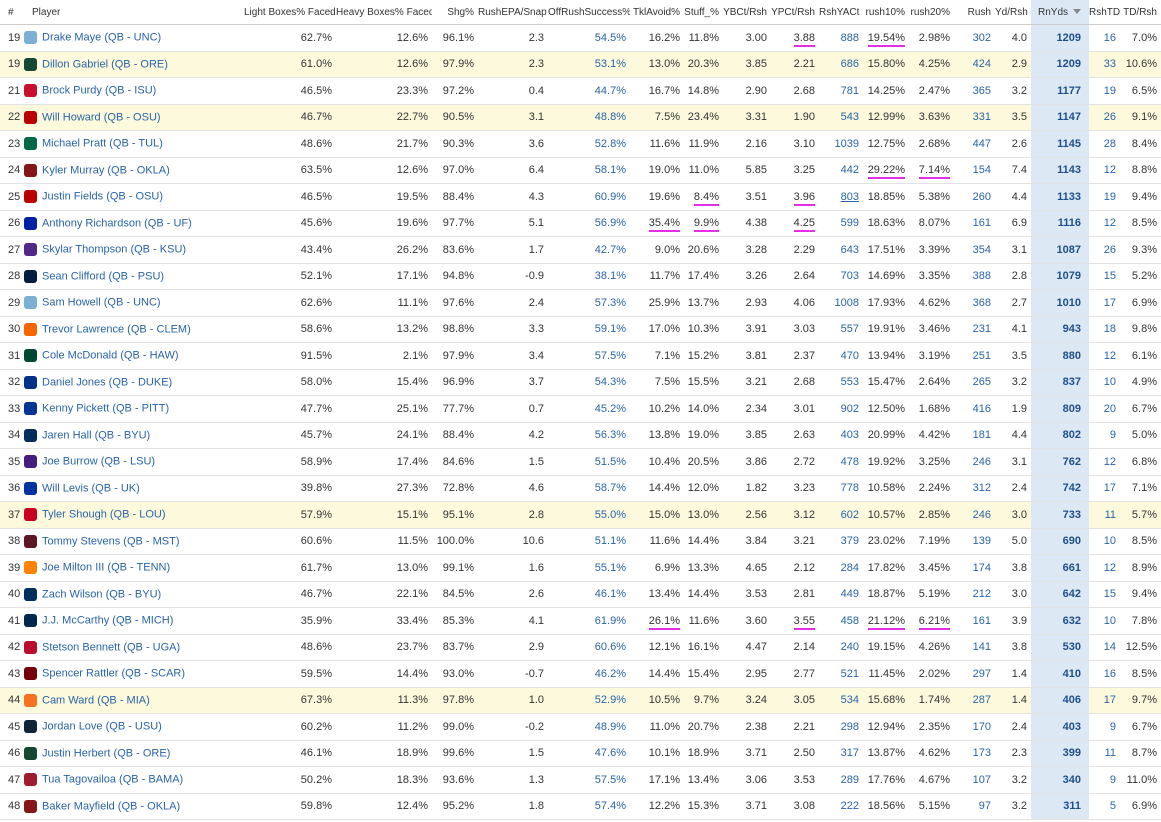  I want to click on player-cell: Tommy Stevens (QB - MST), so click(134, 541).